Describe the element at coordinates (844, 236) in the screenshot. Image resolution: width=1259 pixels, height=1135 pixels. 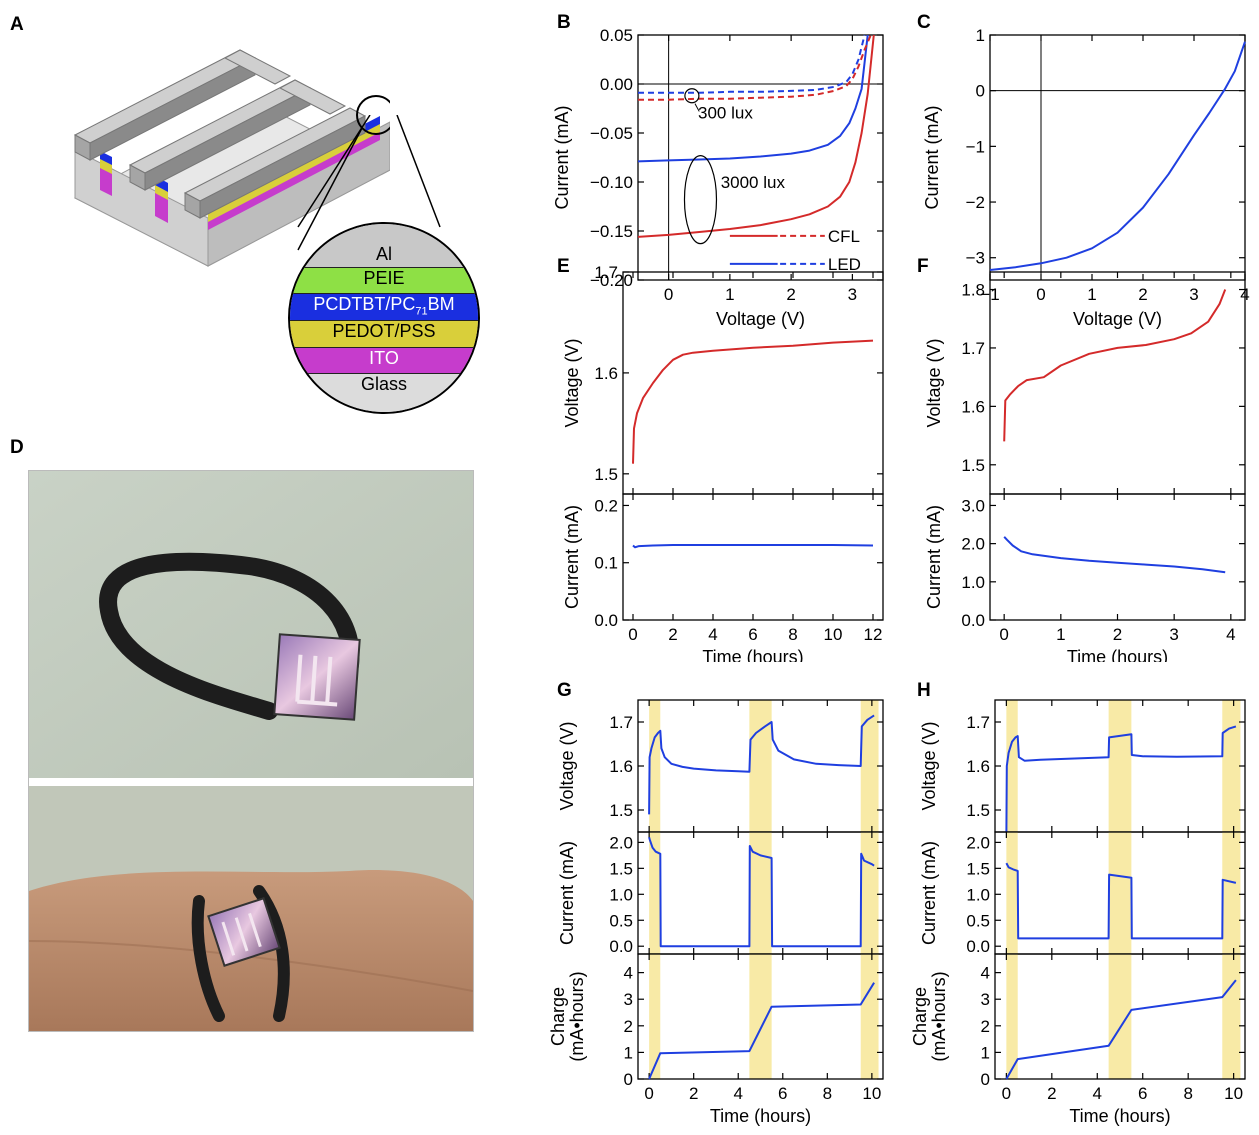
I see `legend-label: CFL` at that location.